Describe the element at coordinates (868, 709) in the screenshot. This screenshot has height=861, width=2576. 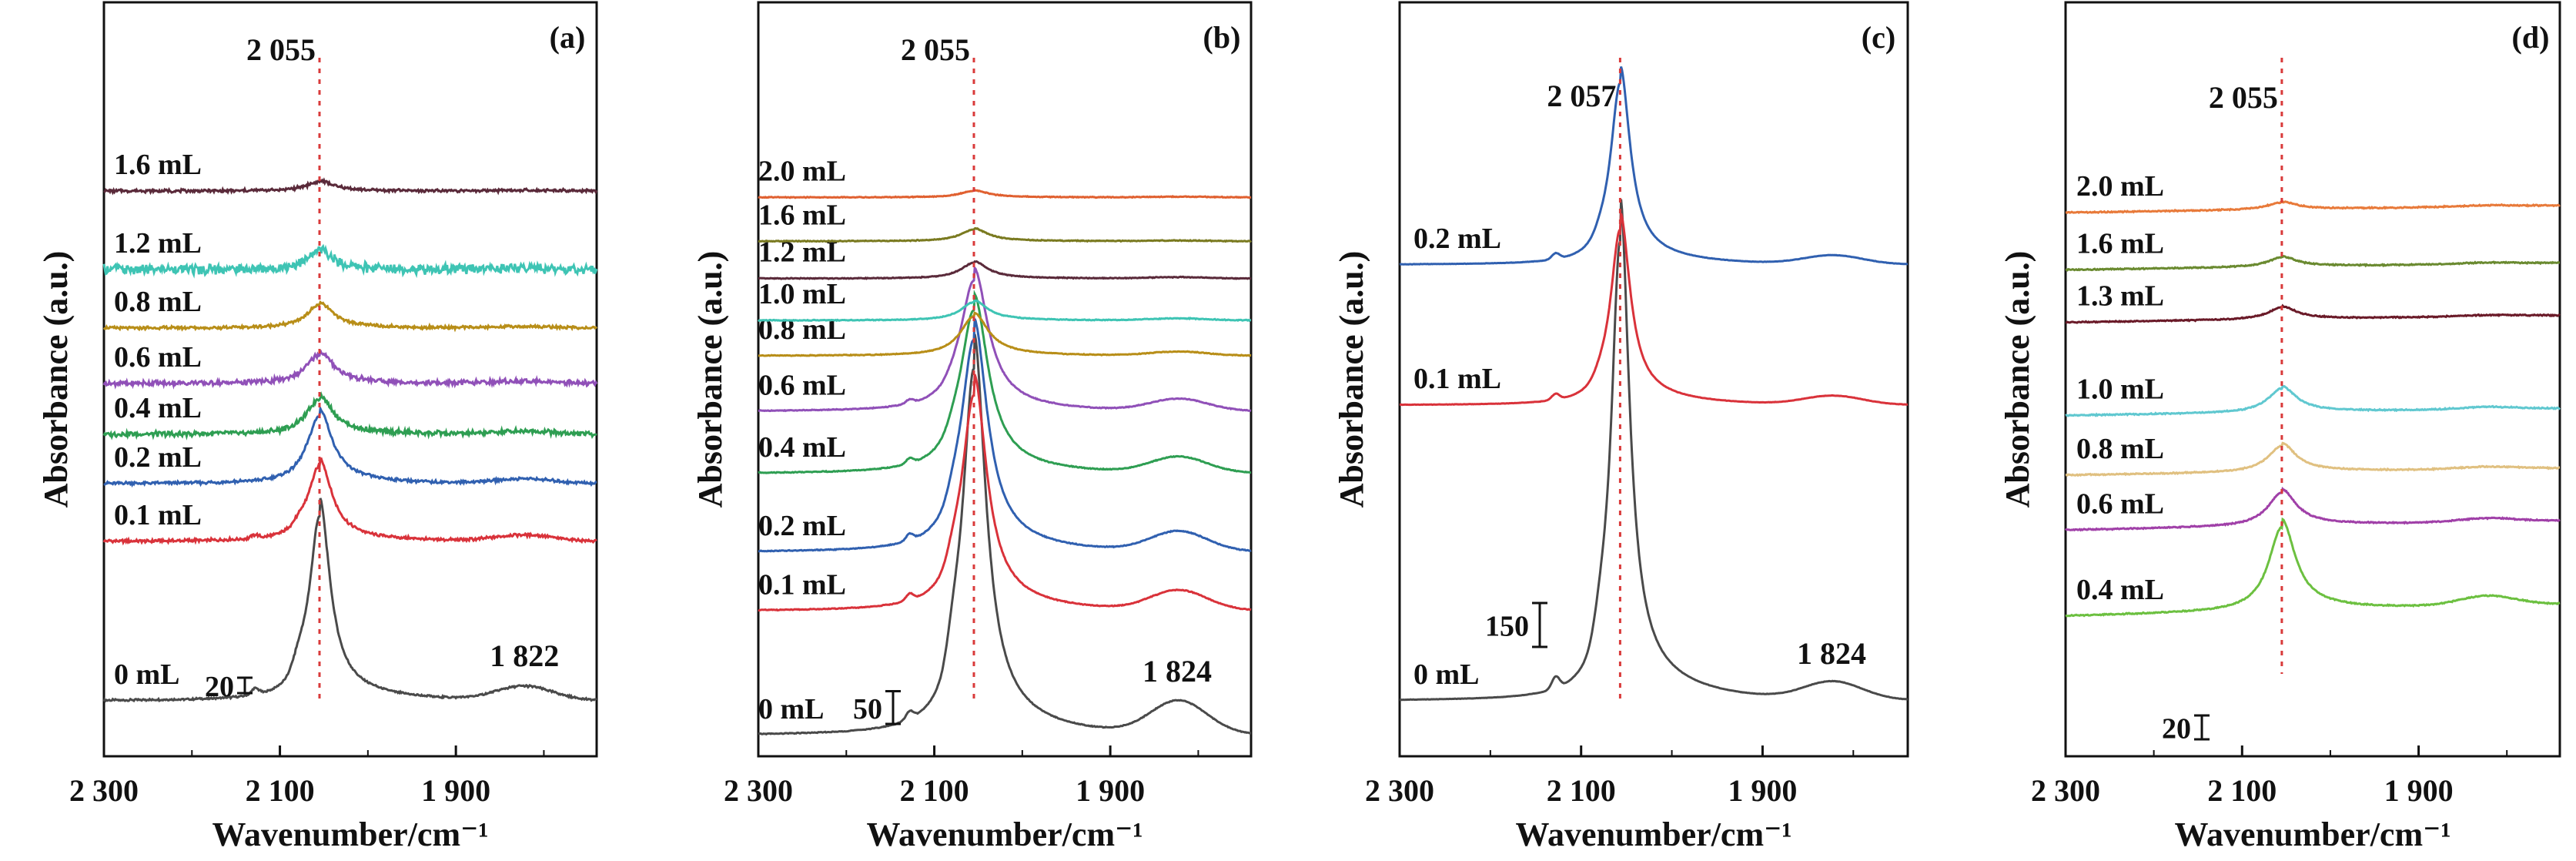
I see `scale-bar-label: 50` at that location.